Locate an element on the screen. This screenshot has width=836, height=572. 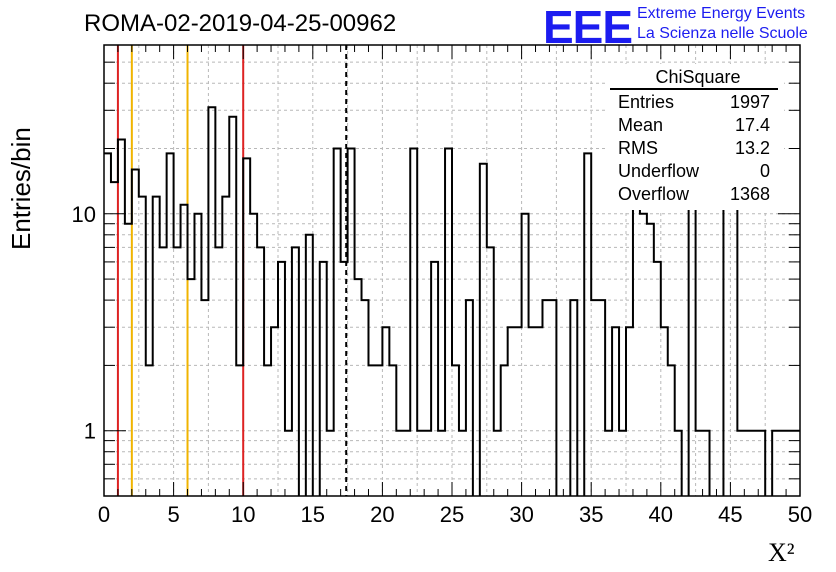
stats-label: Mean is located at coordinates (641, 125).